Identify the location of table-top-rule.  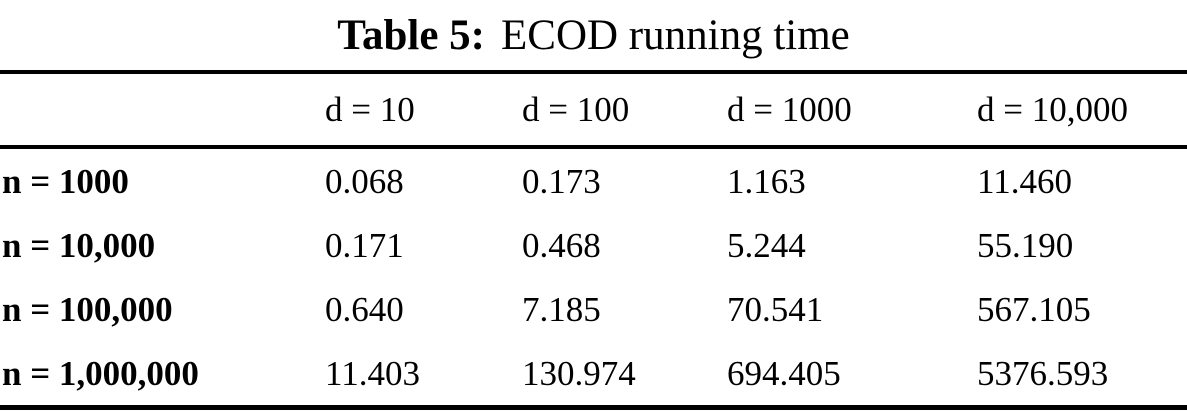
(593, 72).